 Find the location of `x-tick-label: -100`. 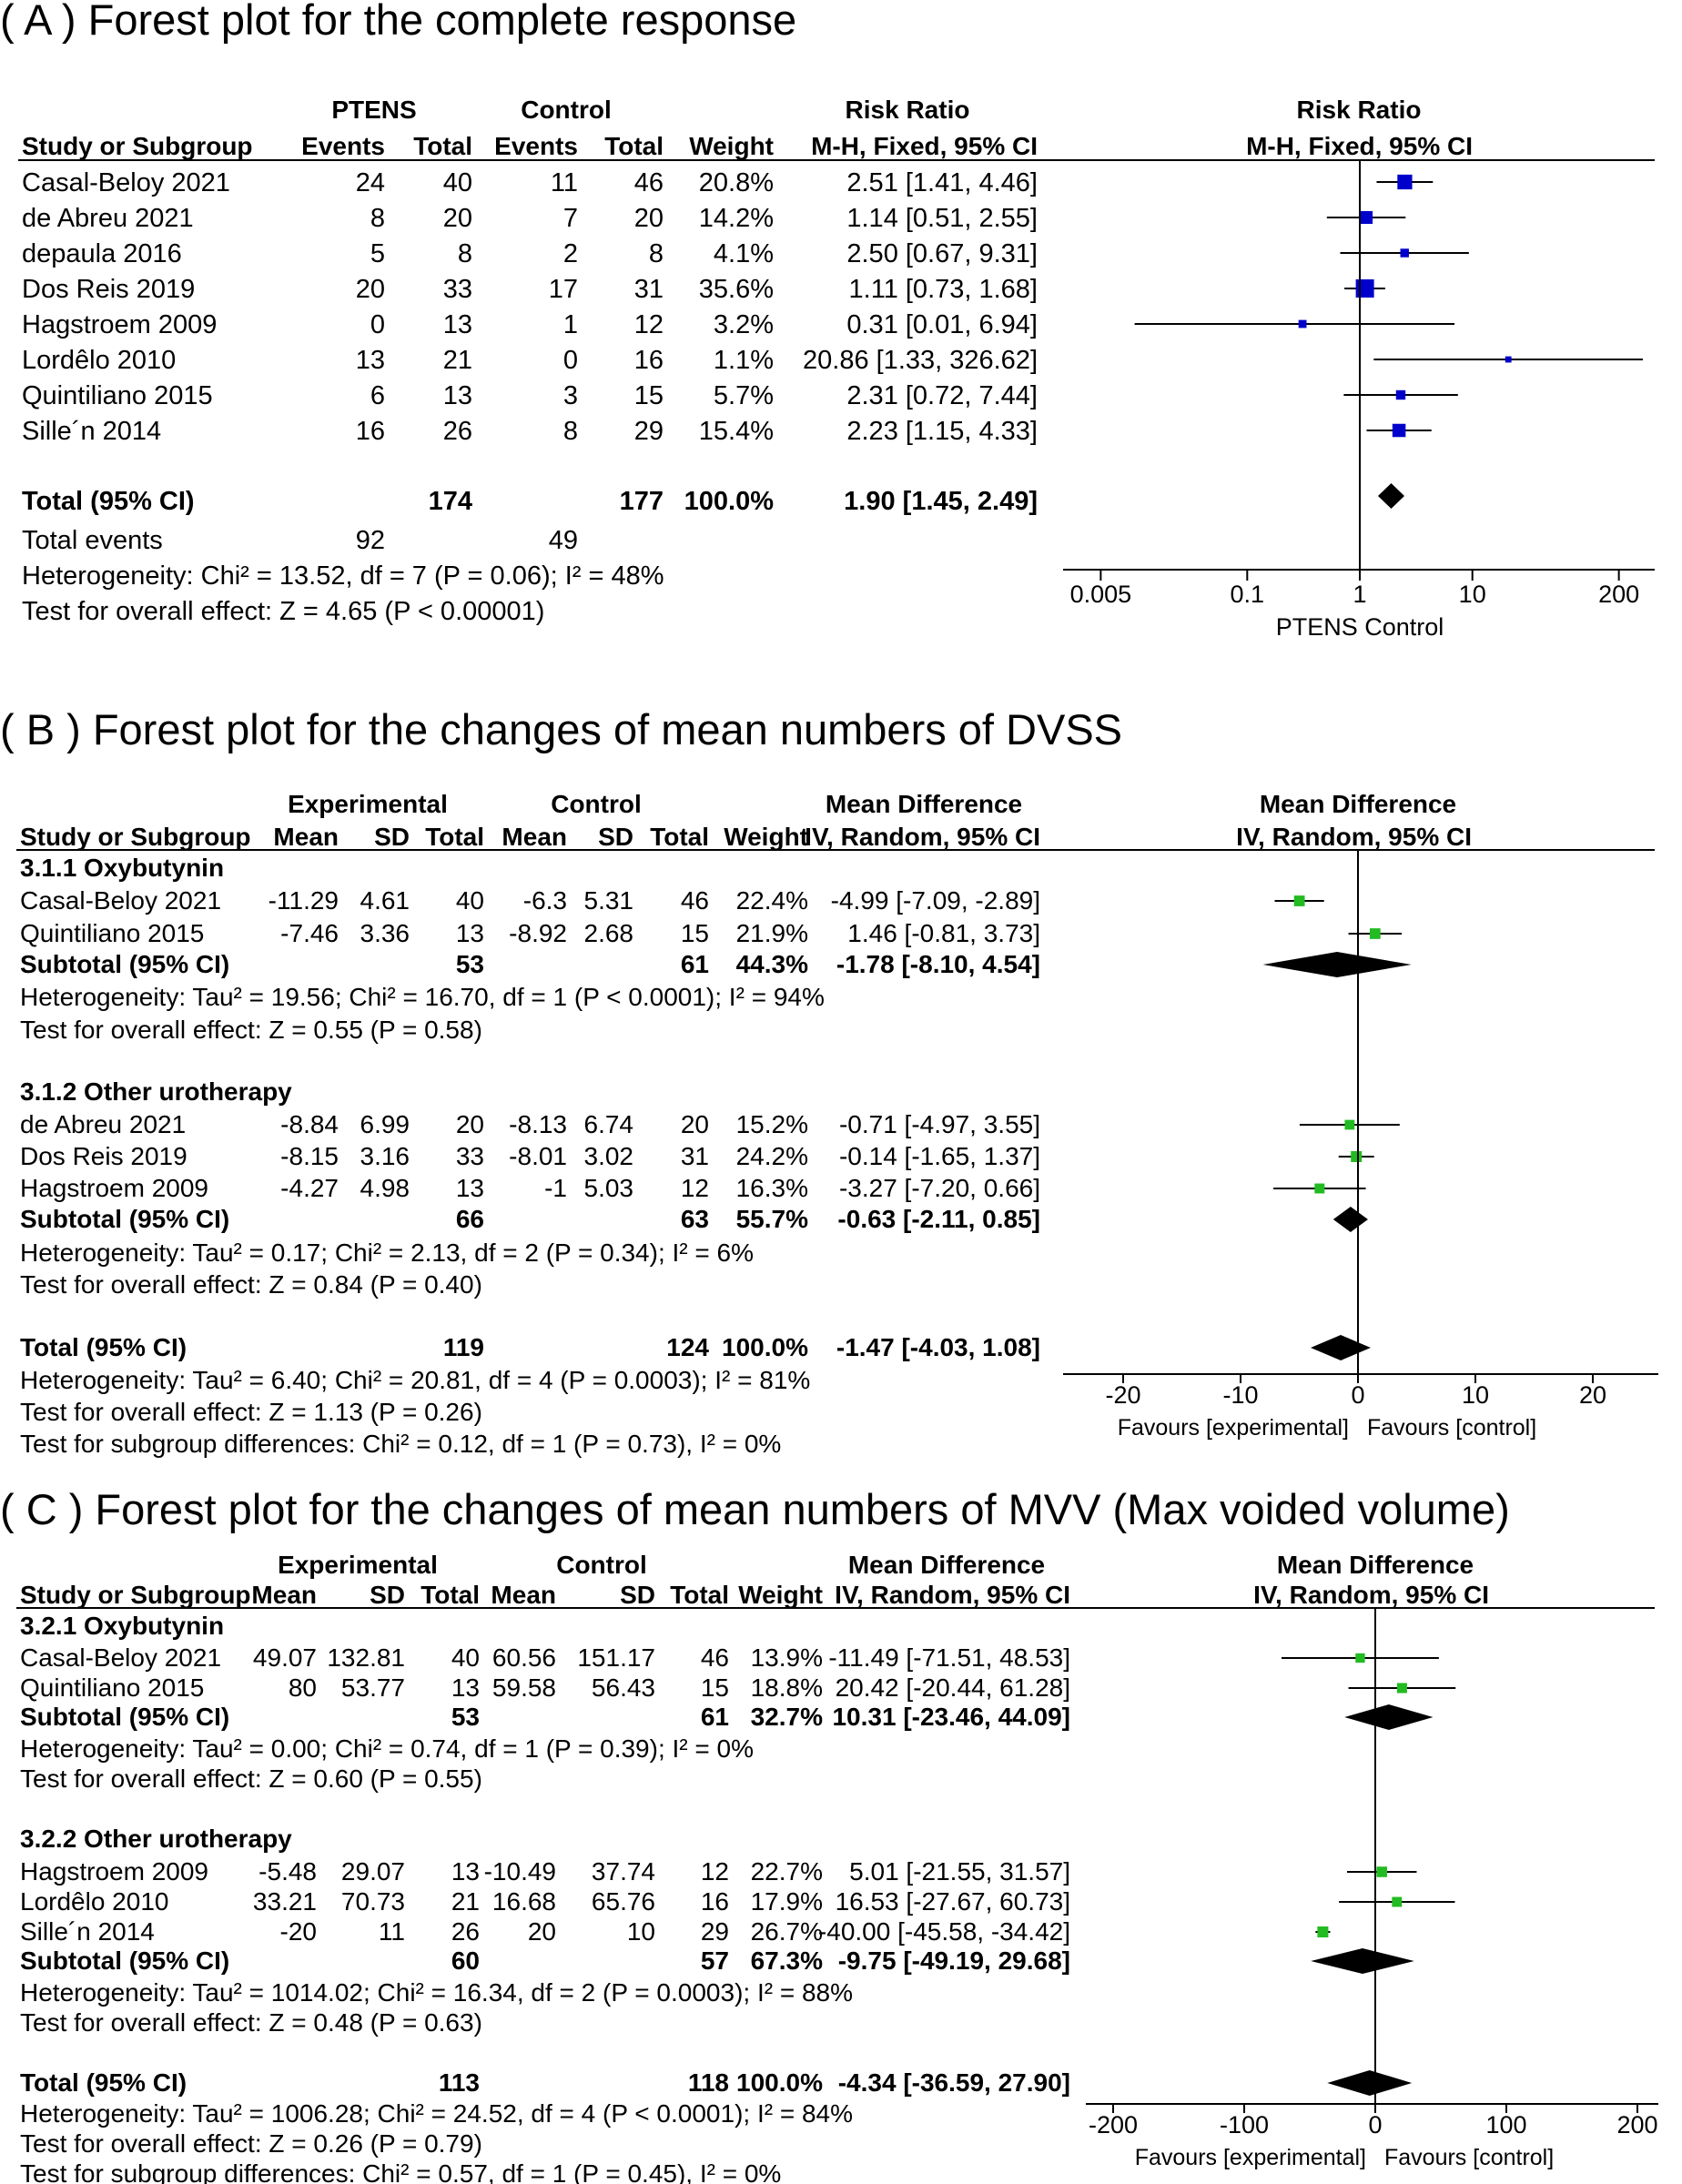

x-tick-label: -100 is located at coordinates (1244, 2124).